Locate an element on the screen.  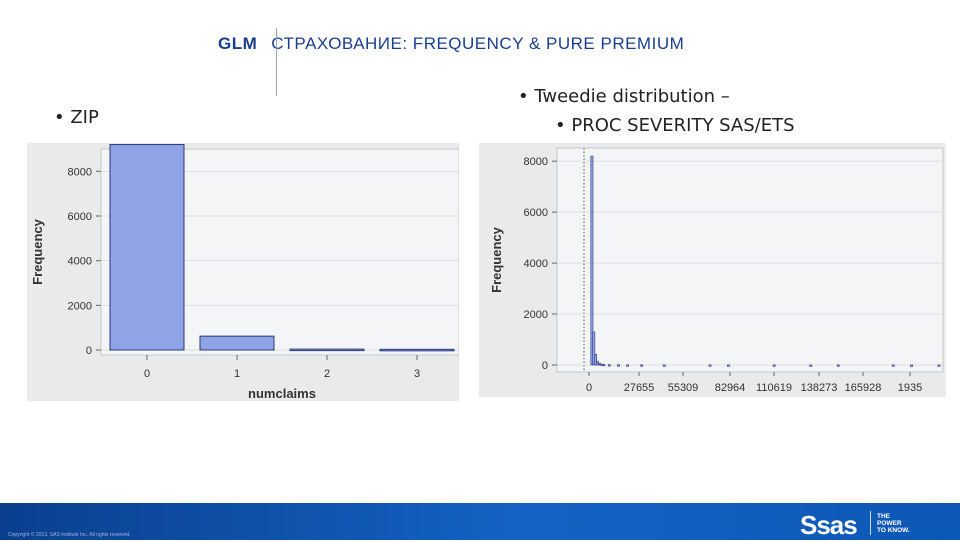
x-tick-label: 165928 is located at coordinates (863, 388).